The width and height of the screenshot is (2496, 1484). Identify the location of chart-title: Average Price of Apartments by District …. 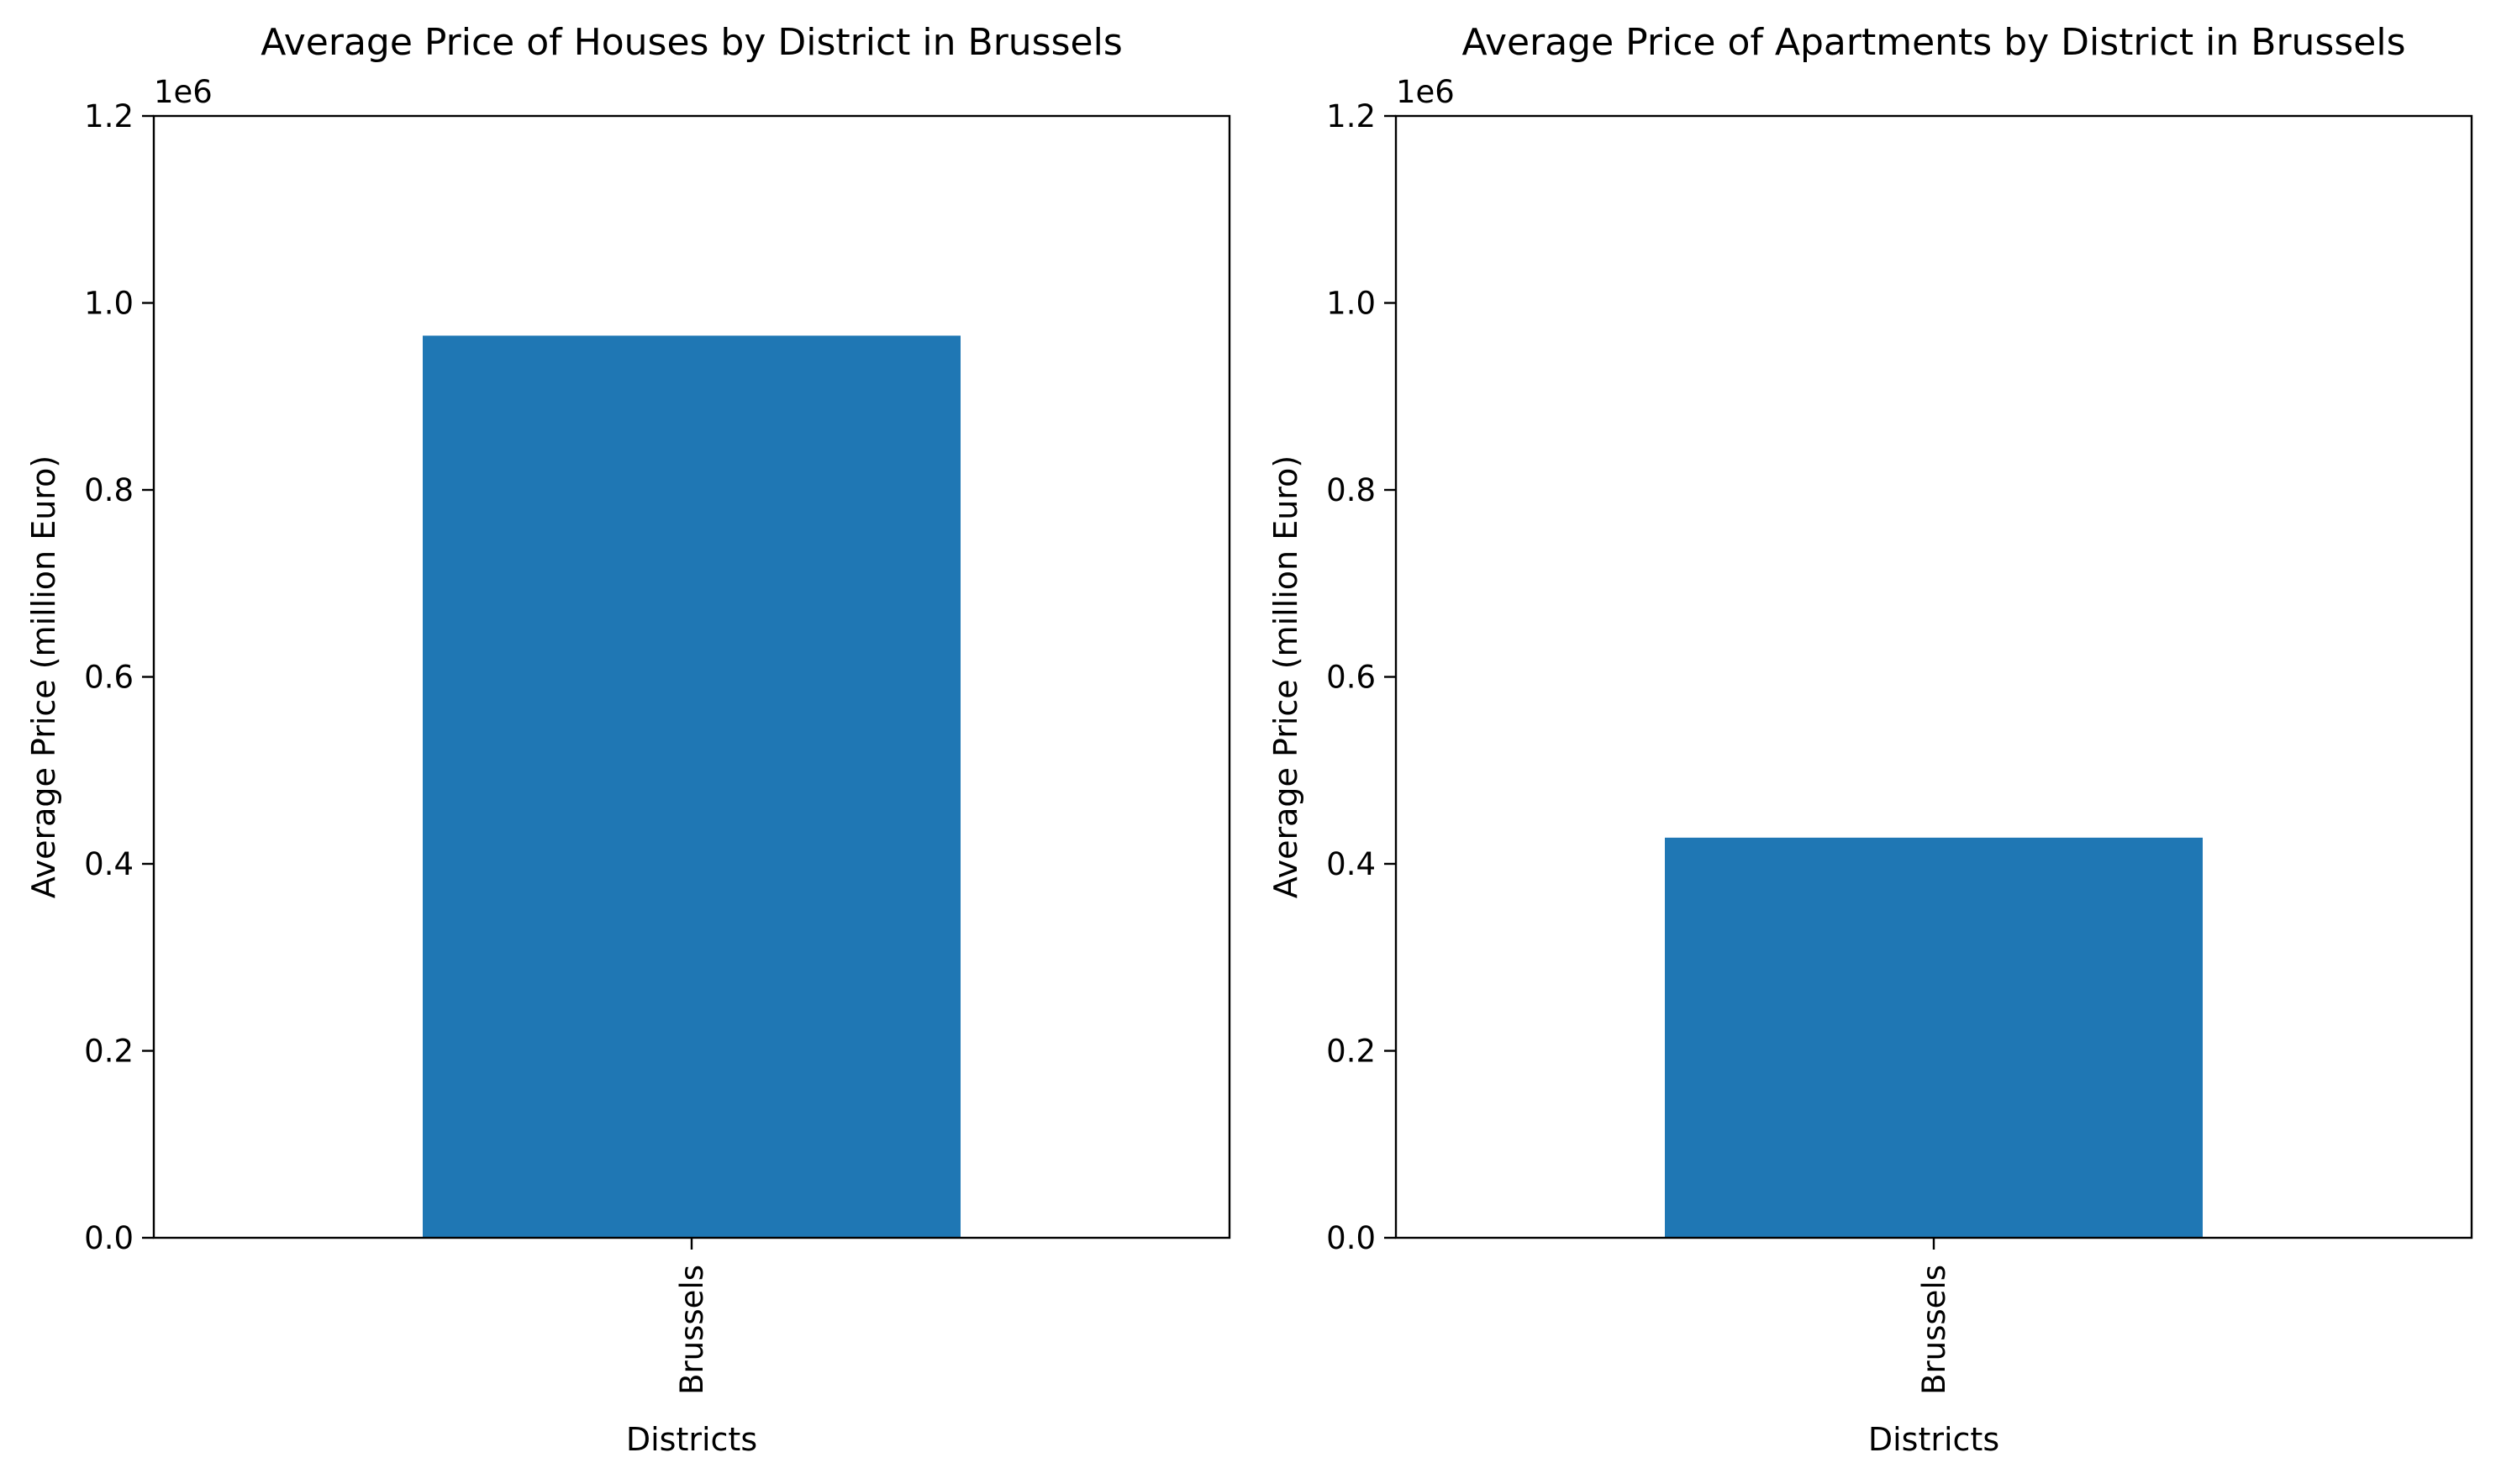
(1933, 42).